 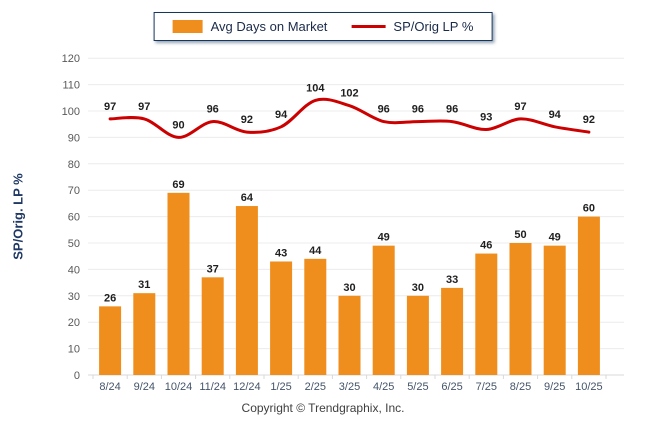 I want to click on bar-swatch-icon, so click(x=187, y=26).